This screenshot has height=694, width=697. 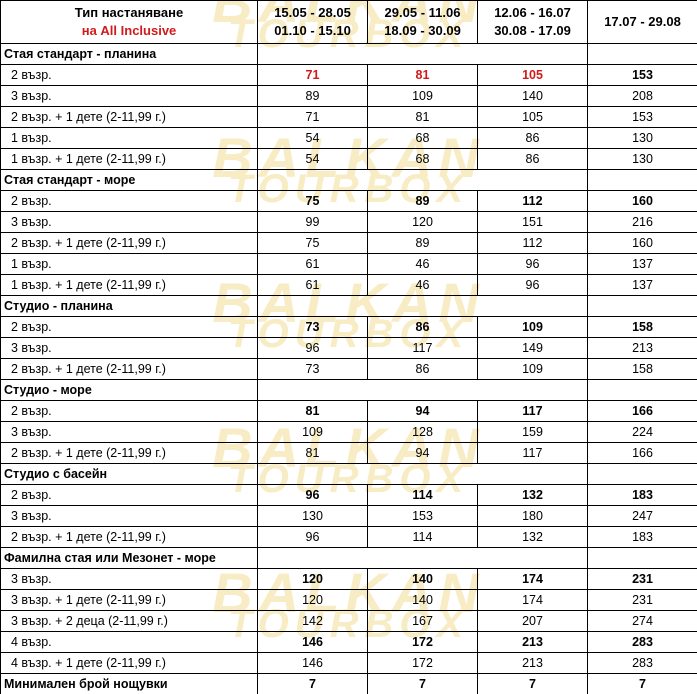 I want to click on table-row: 1 възр. + 1 дете (2-11,99 г.) 54 68 86 130, so click(x=348, y=159).